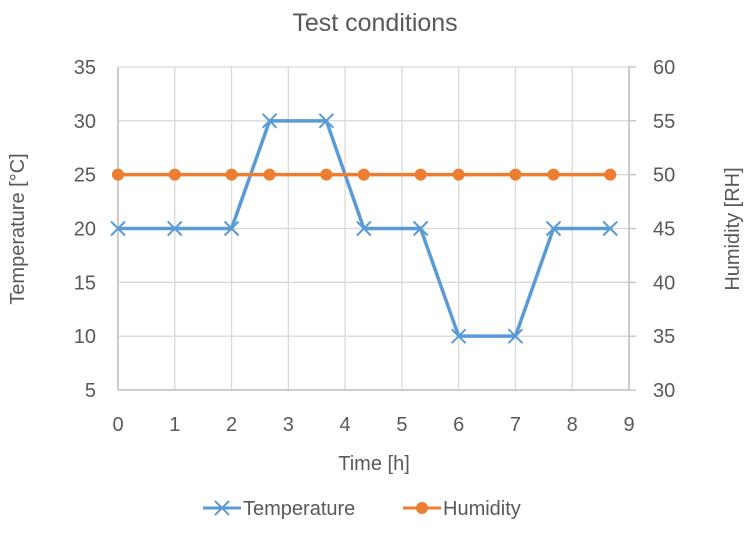  What do you see at coordinates (374, 464) in the screenshot?
I see `x-axis-label: Time [h]` at bounding box center [374, 464].